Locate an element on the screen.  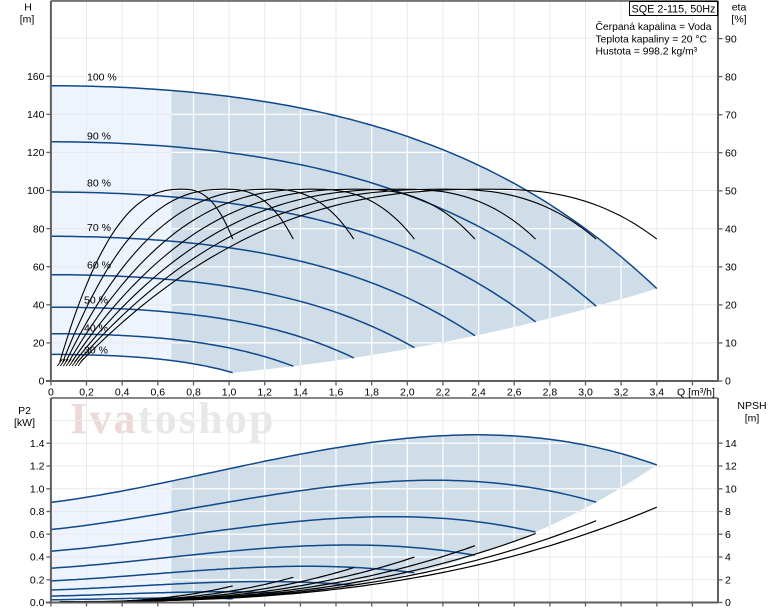
svg-text: 2,6 is located at coordinates (514, 392).